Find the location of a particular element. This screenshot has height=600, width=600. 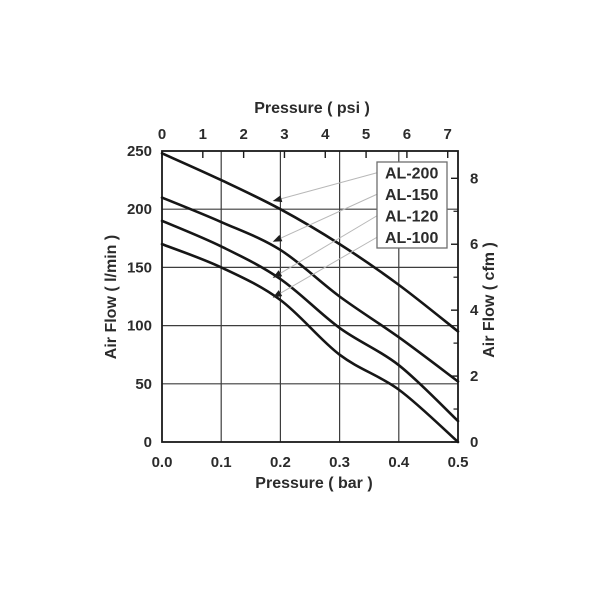

left-tick-label: 50 is located at coordinates (143, 384).